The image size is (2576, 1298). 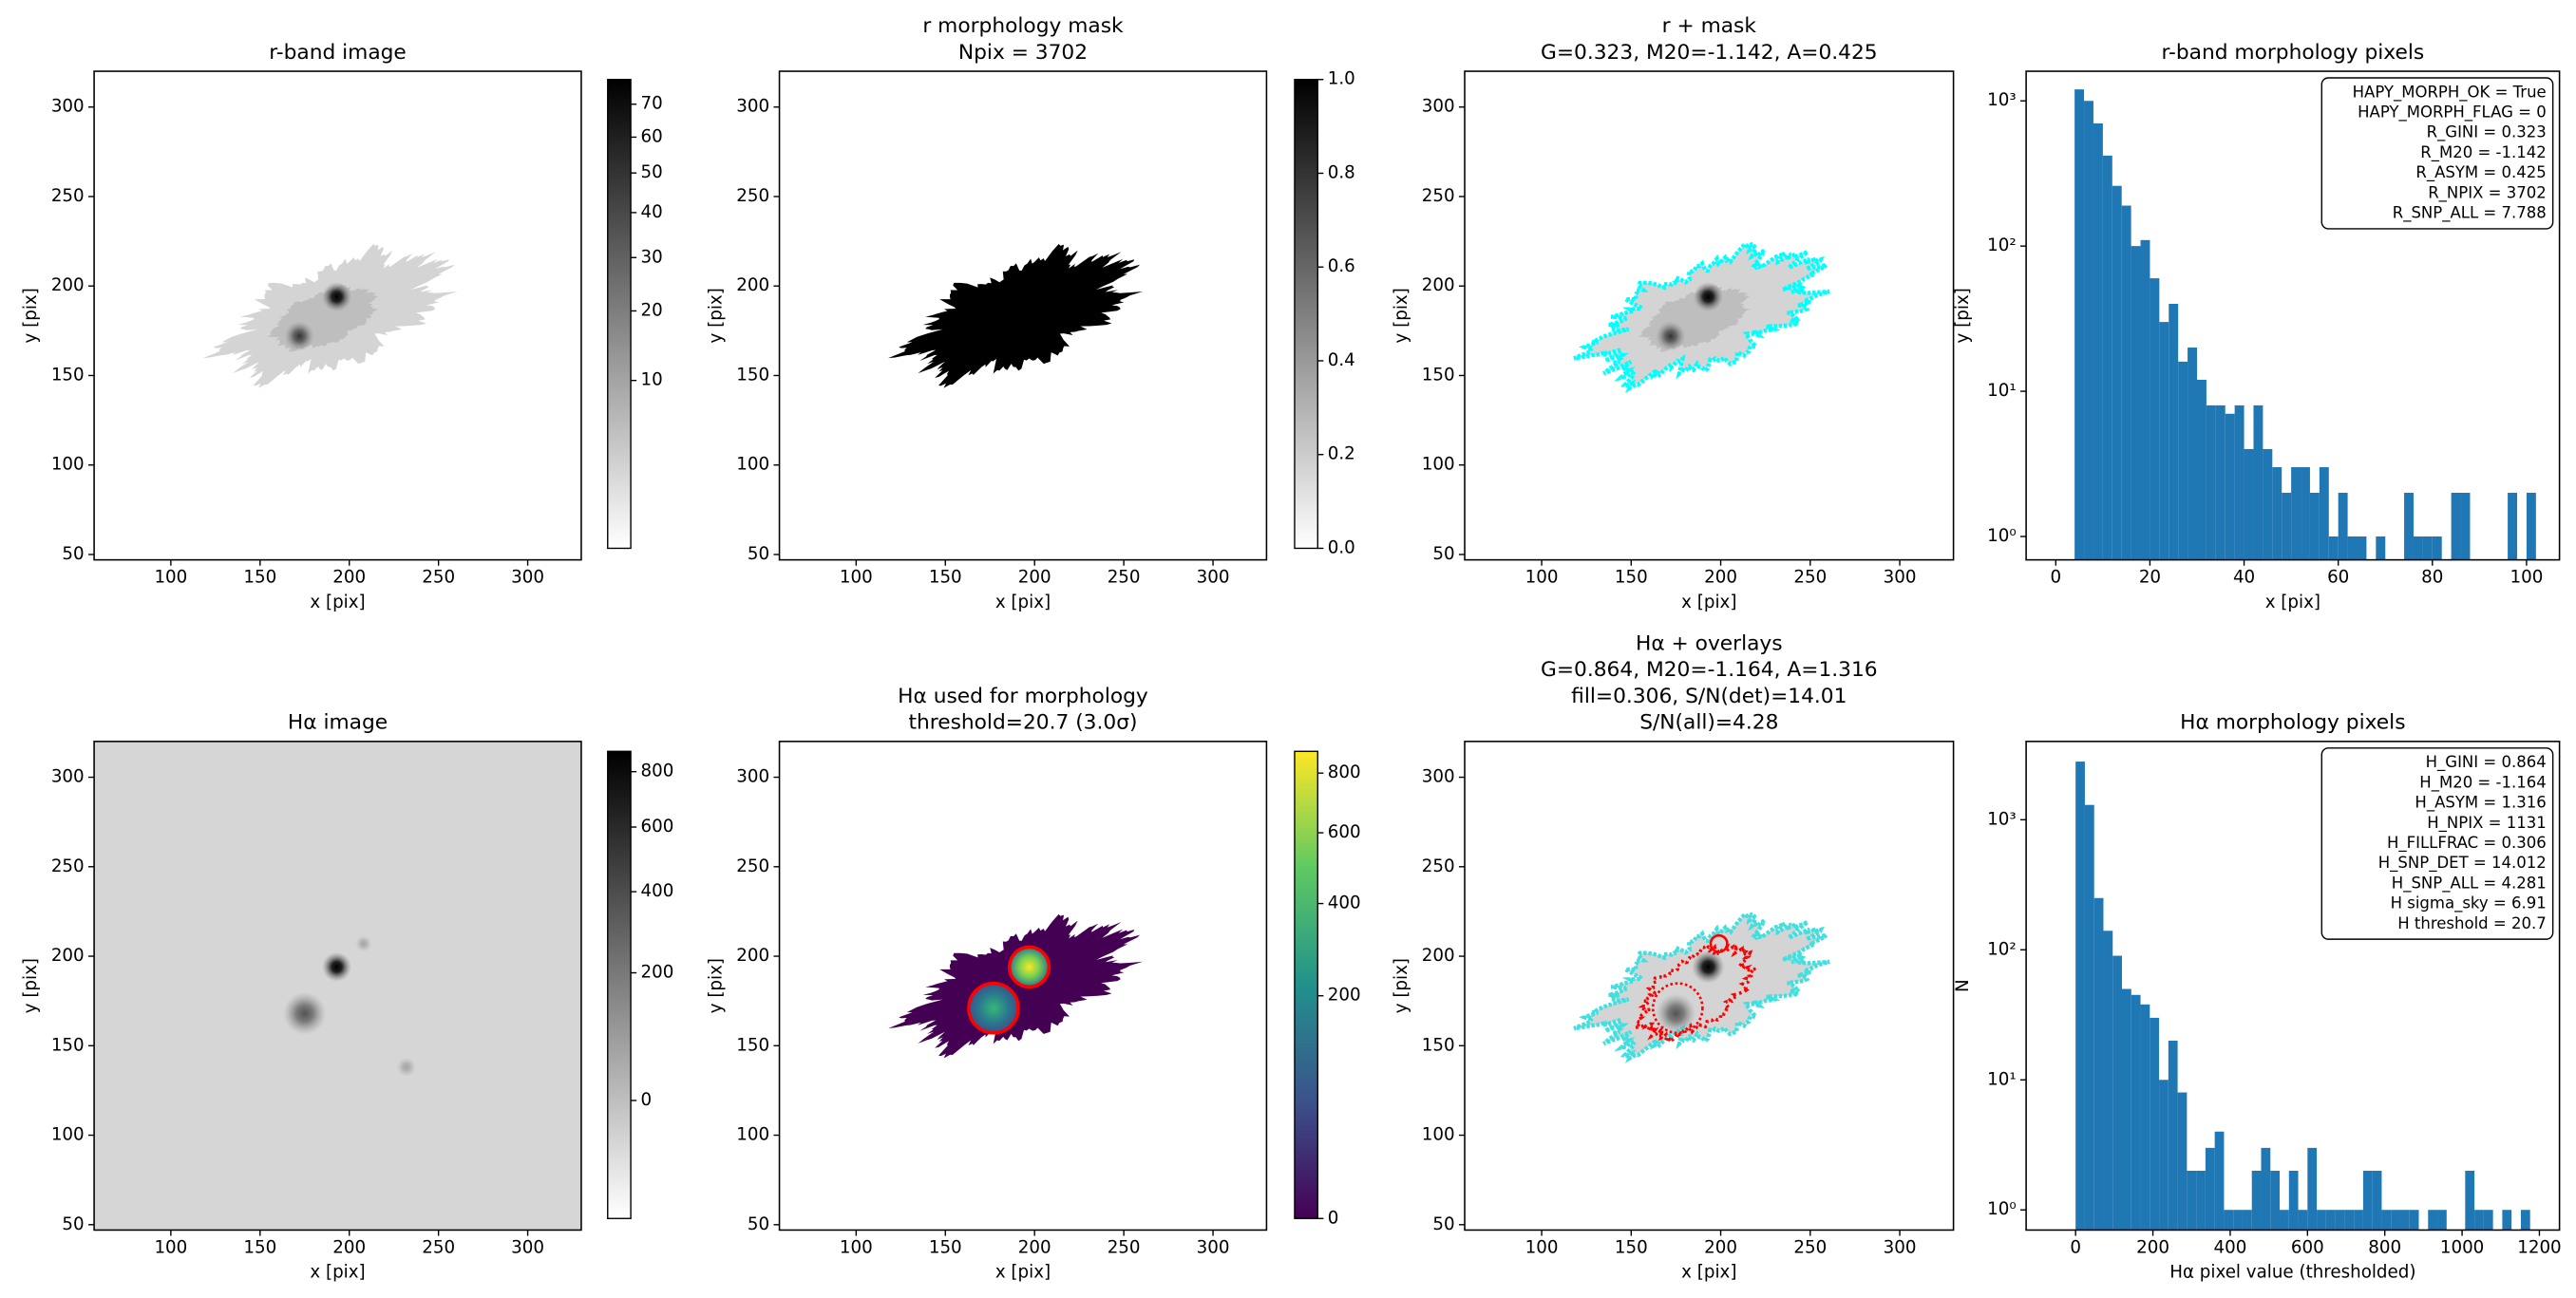 I want to click on colorbar-tick-label: 0.8, so click(x=1341, y=172).